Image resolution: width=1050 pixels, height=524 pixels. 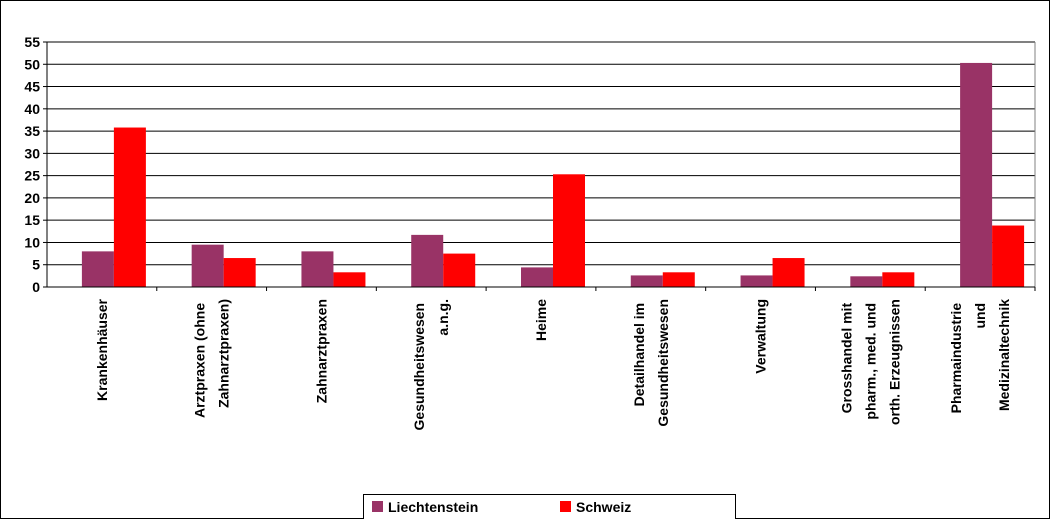 I want to click on x-tick-label: Gesundheitswesen a.n.g., so click(x=431, y=364).